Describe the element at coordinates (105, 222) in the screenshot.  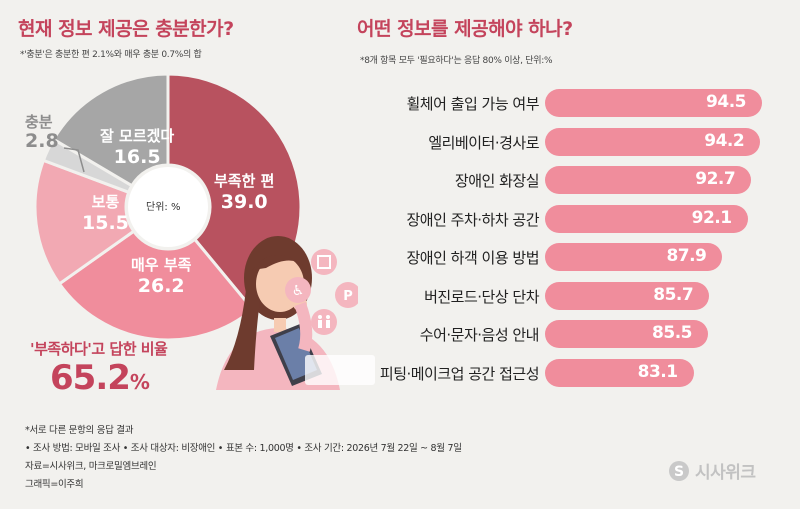
I see `pie-label-normal-value: 15.5` at that location.